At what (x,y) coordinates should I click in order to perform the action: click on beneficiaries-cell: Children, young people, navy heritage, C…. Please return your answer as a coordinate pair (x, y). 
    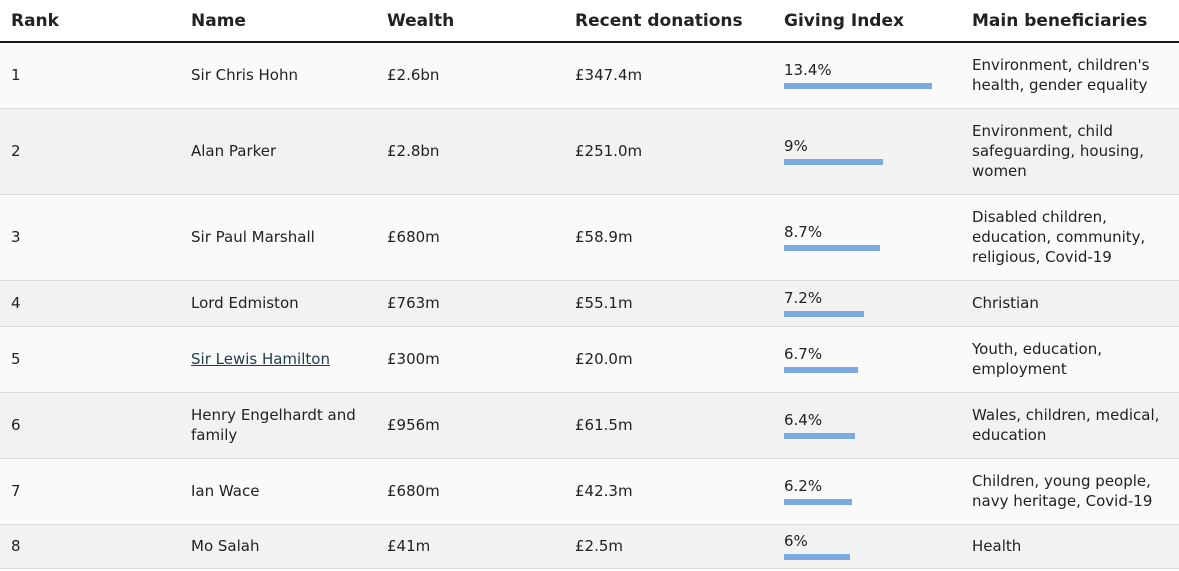
    Looking at the image, I should click on (1070, 491).